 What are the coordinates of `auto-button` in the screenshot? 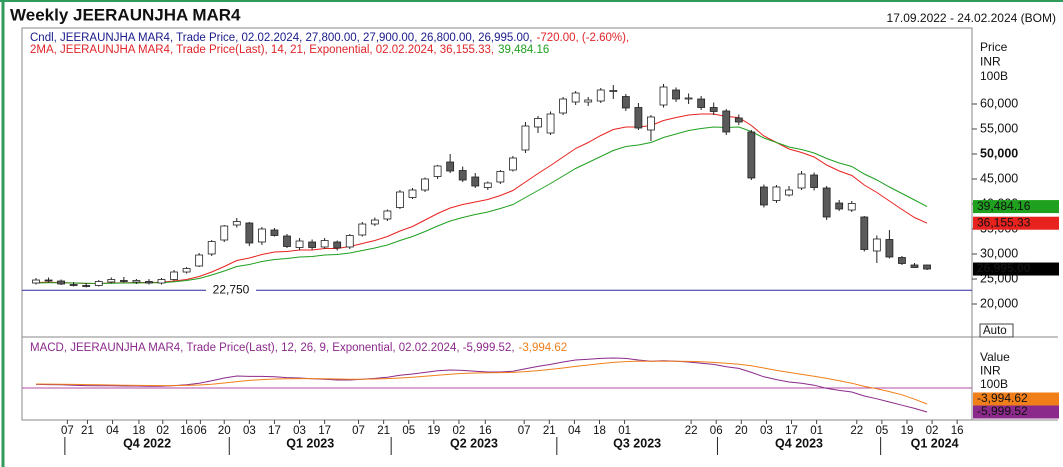 It's located at (996, 330).